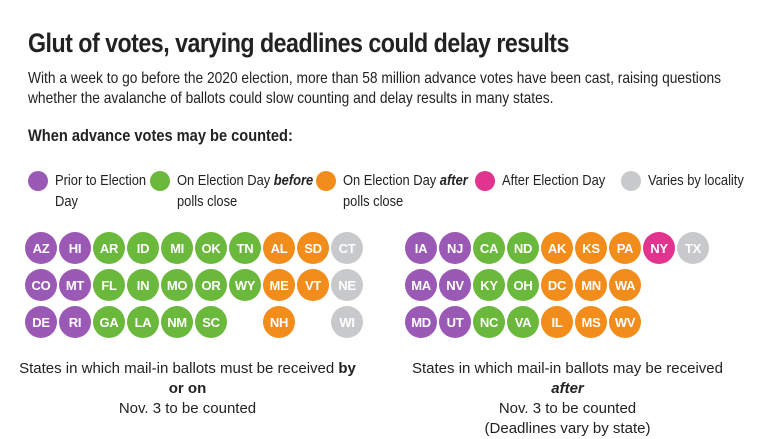 This screenshot has height=439, width=775. What do you see at coordinates (591, 248) in the screenshot?
I see `state-chip-ks: KS` at bounding box center [591, 248].